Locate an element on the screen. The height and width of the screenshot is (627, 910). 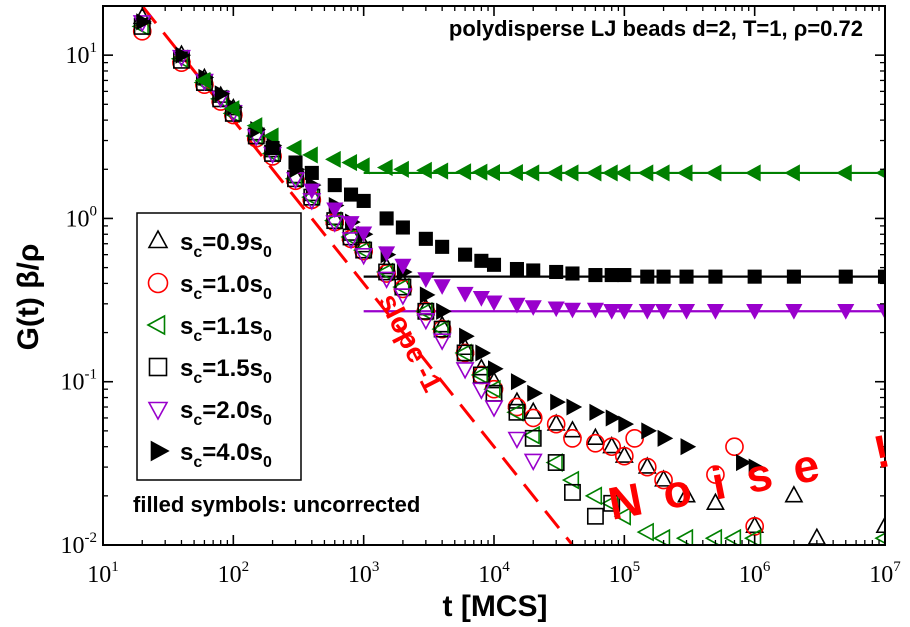
x-axis-label: t [MCS] is located at coordinates (495, 606).